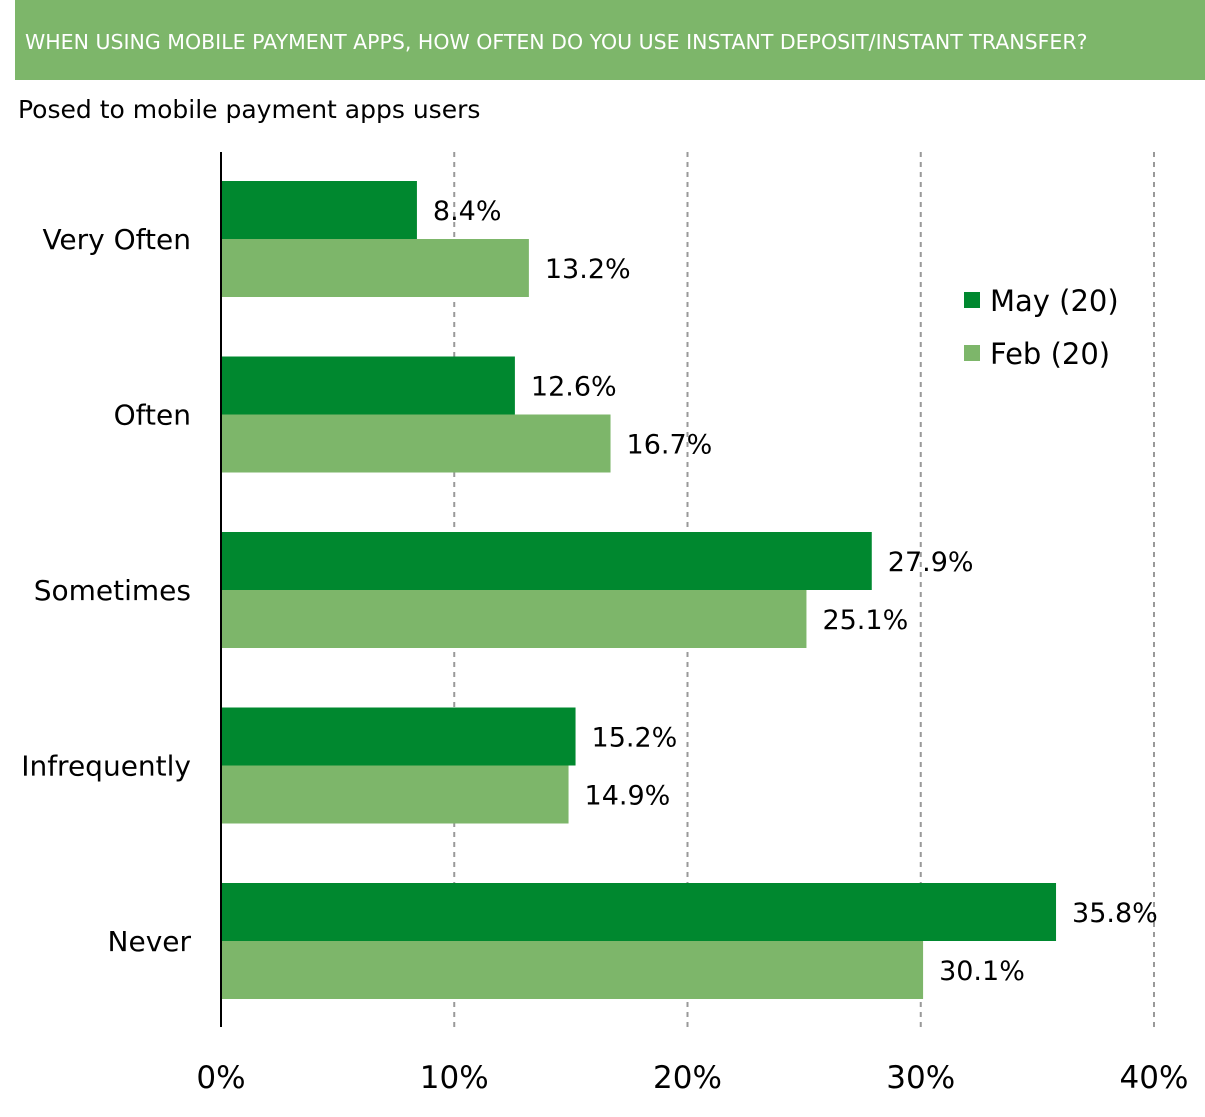 The image size is (1205, 1117). I want to click on x-tick-label: 10%, so click(454, 1078).